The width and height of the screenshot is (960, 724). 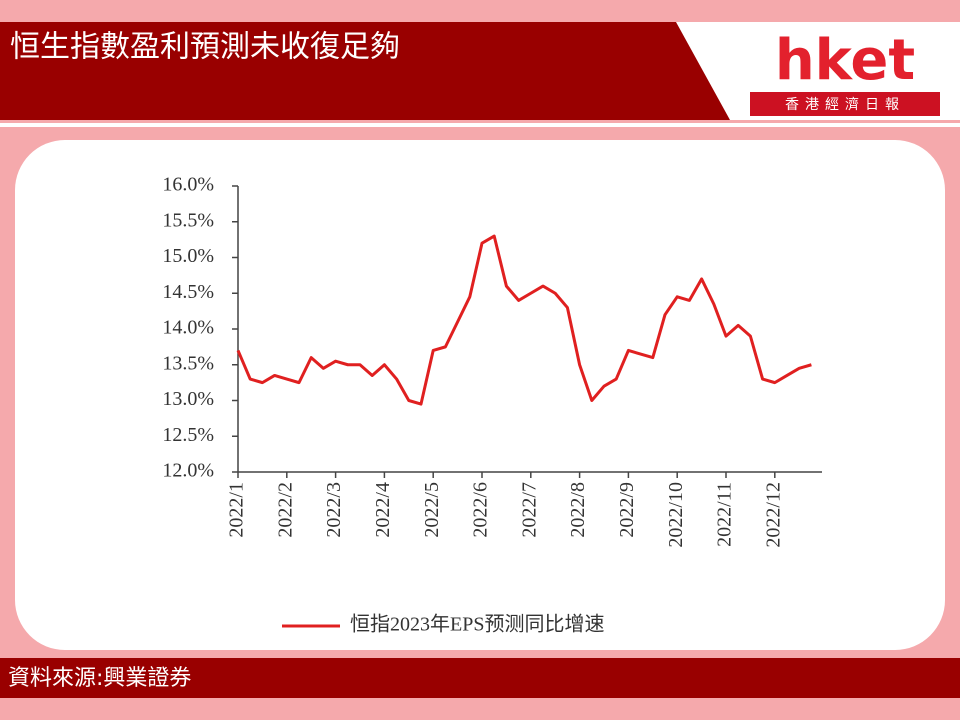 I want to click on logo-subtitle: 香港經濟日報, so click(x=845, y=105).